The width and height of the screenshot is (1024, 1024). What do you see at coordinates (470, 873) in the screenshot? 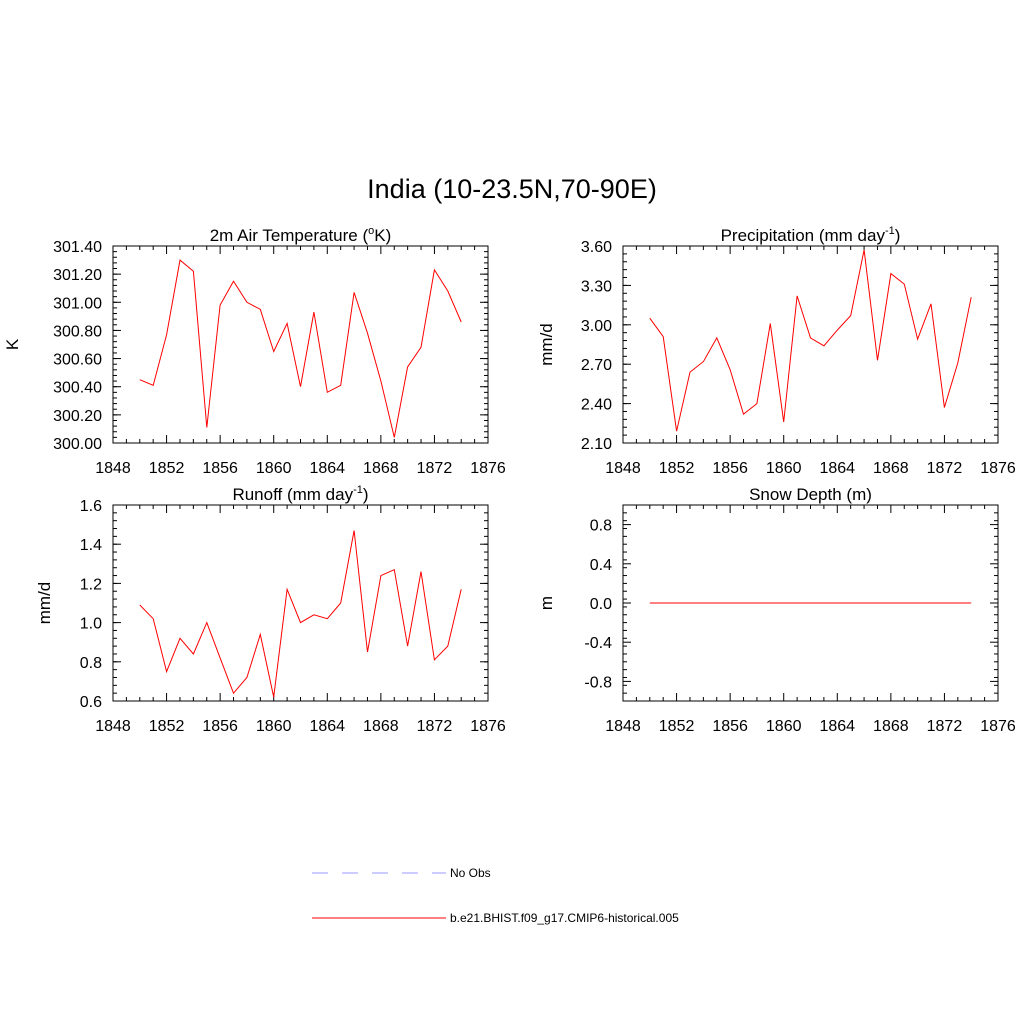
I see `legend-label: No Obs` at bounding box center [470, 873].